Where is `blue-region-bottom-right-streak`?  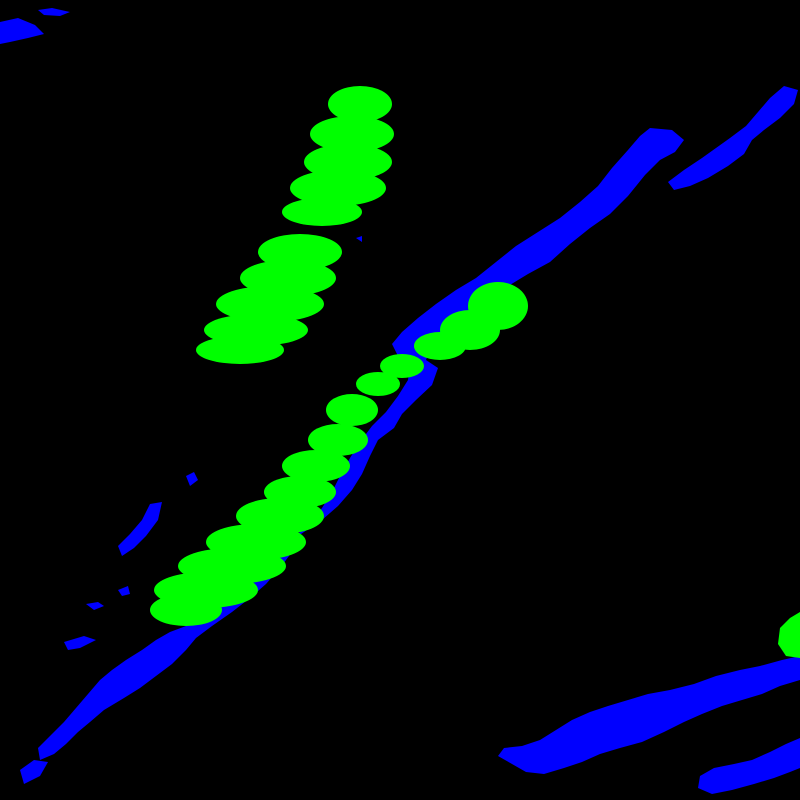
blue-region-bottom-right-streak is located at coordinates (649, 715).